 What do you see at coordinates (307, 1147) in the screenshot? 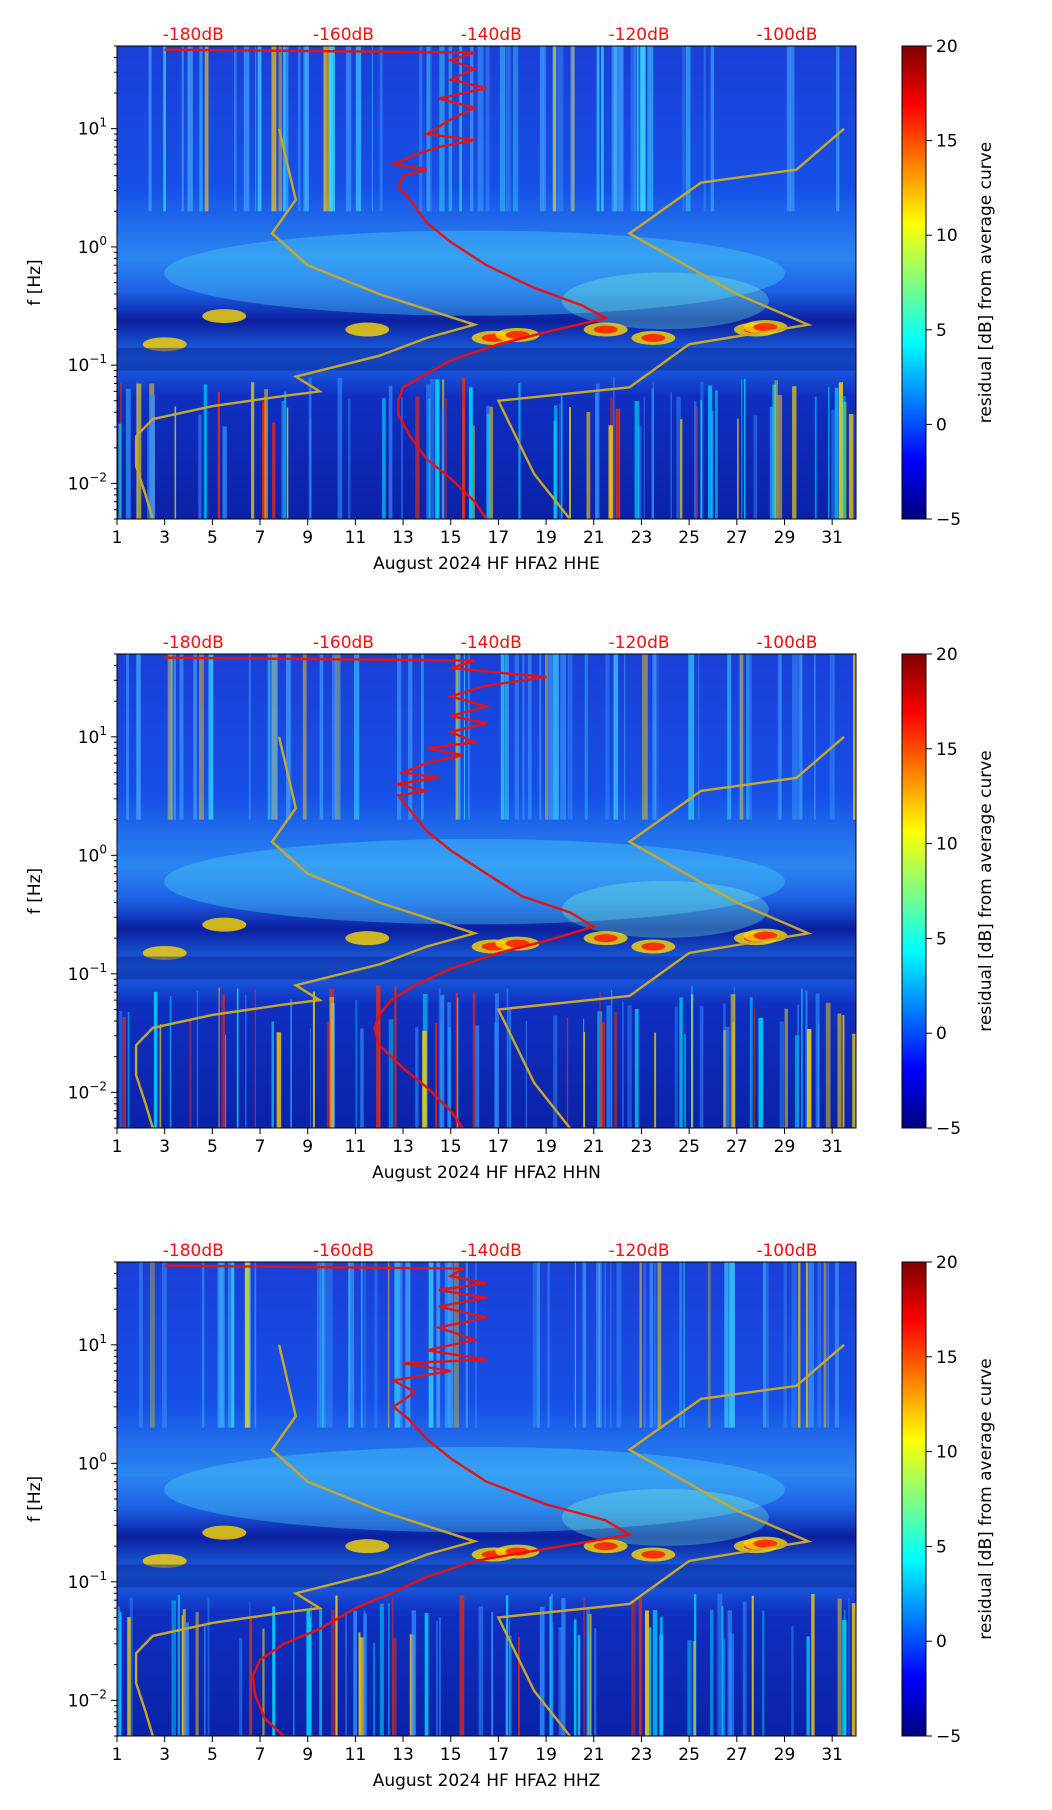
I see `x-tick-label: 9` at bounding box center [307, 1147].